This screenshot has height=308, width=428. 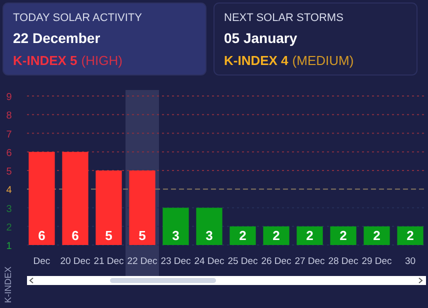 What do you see at coordinates (9, 228) in the screenshot?
I see `y-tick-label: 2` at bounding box center [9, 228].